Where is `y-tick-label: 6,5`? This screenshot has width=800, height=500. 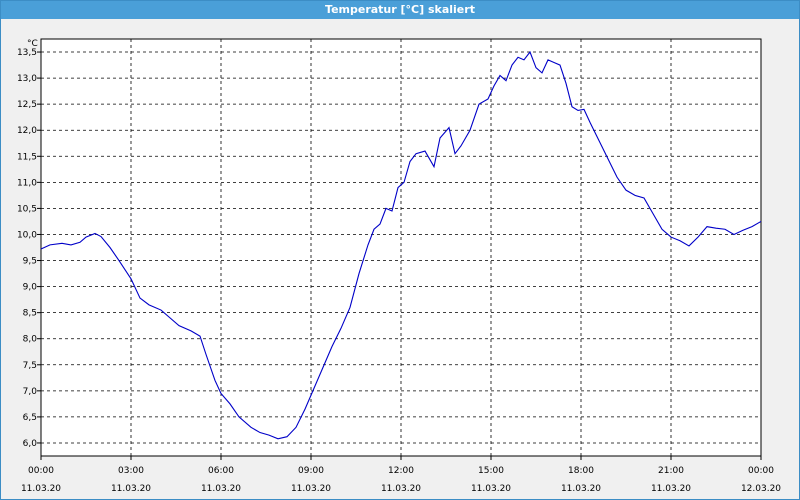
y-tick-label: 6,5 is located at coordinates (30, 418).